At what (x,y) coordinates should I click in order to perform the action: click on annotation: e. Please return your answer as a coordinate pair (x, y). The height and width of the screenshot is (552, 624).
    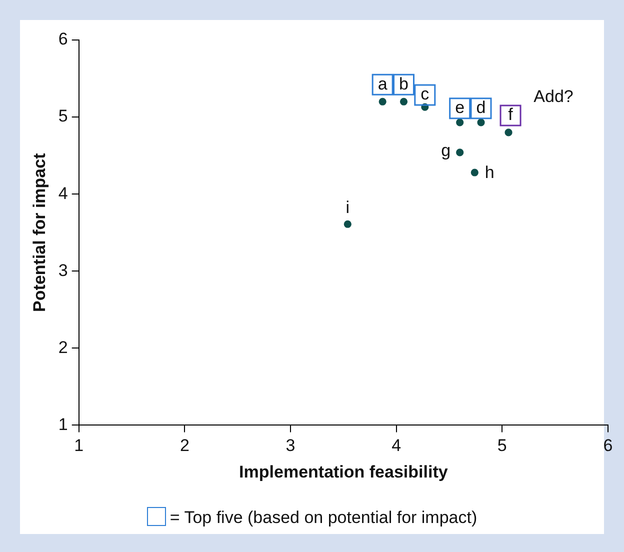
    Looking at the image, I should click on (460, 108).